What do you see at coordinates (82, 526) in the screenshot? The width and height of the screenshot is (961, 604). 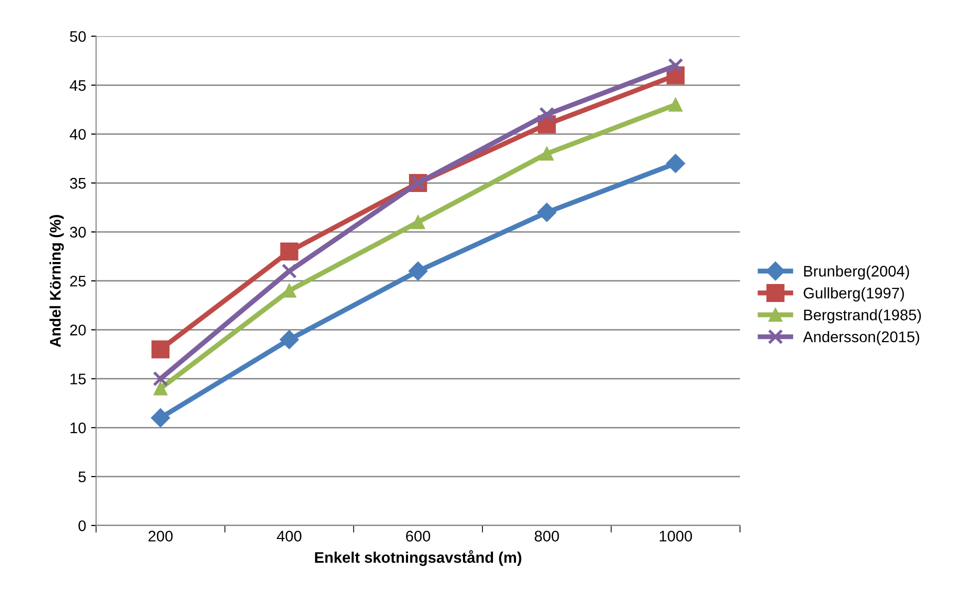 I see `y-tick-label: 0` at bounding box center [82, 526].